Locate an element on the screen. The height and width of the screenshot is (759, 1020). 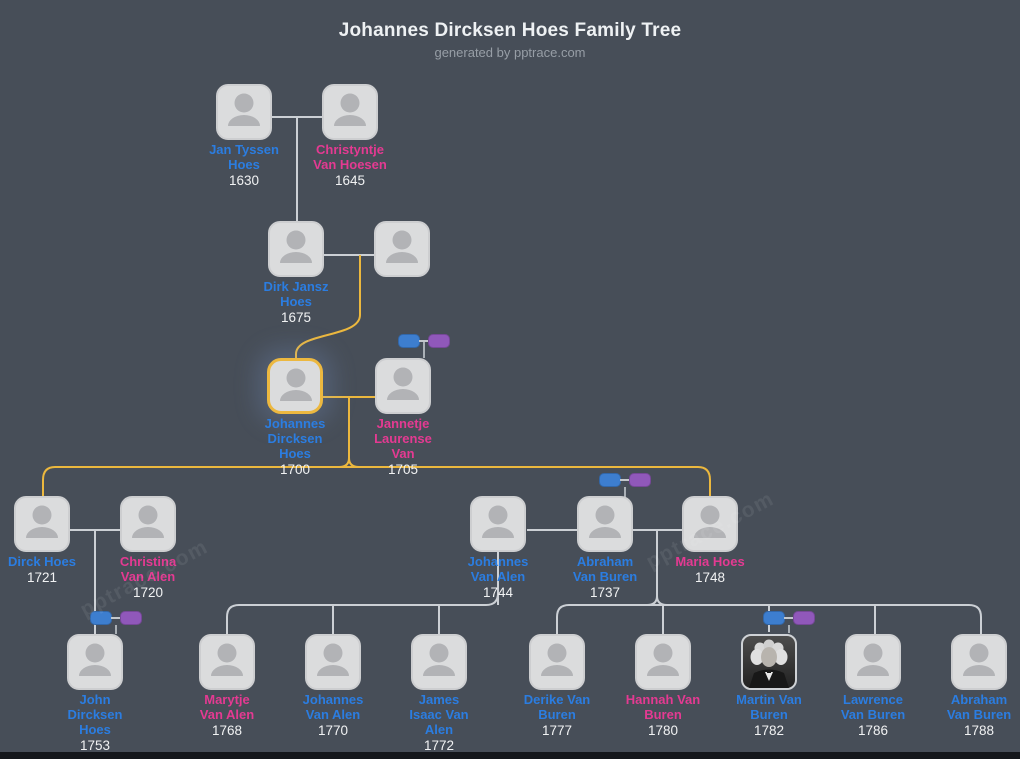
person-birth-year: 1744 is located at coordinates (498, 592).